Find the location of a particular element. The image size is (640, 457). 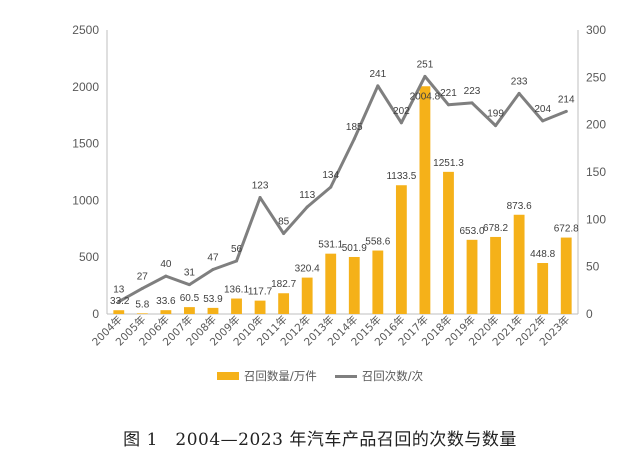

legend-item-line: 召回次数/次 is located at coordinates (379, 376).